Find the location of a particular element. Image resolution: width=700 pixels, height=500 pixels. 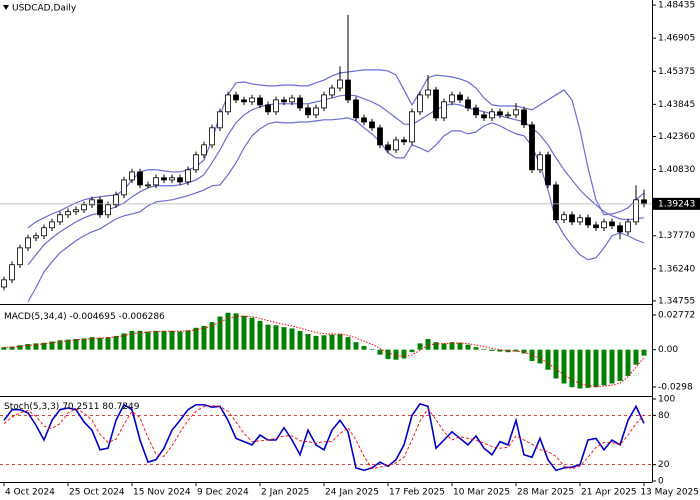

stoch-signal-line is located at coordinates (324, 437).